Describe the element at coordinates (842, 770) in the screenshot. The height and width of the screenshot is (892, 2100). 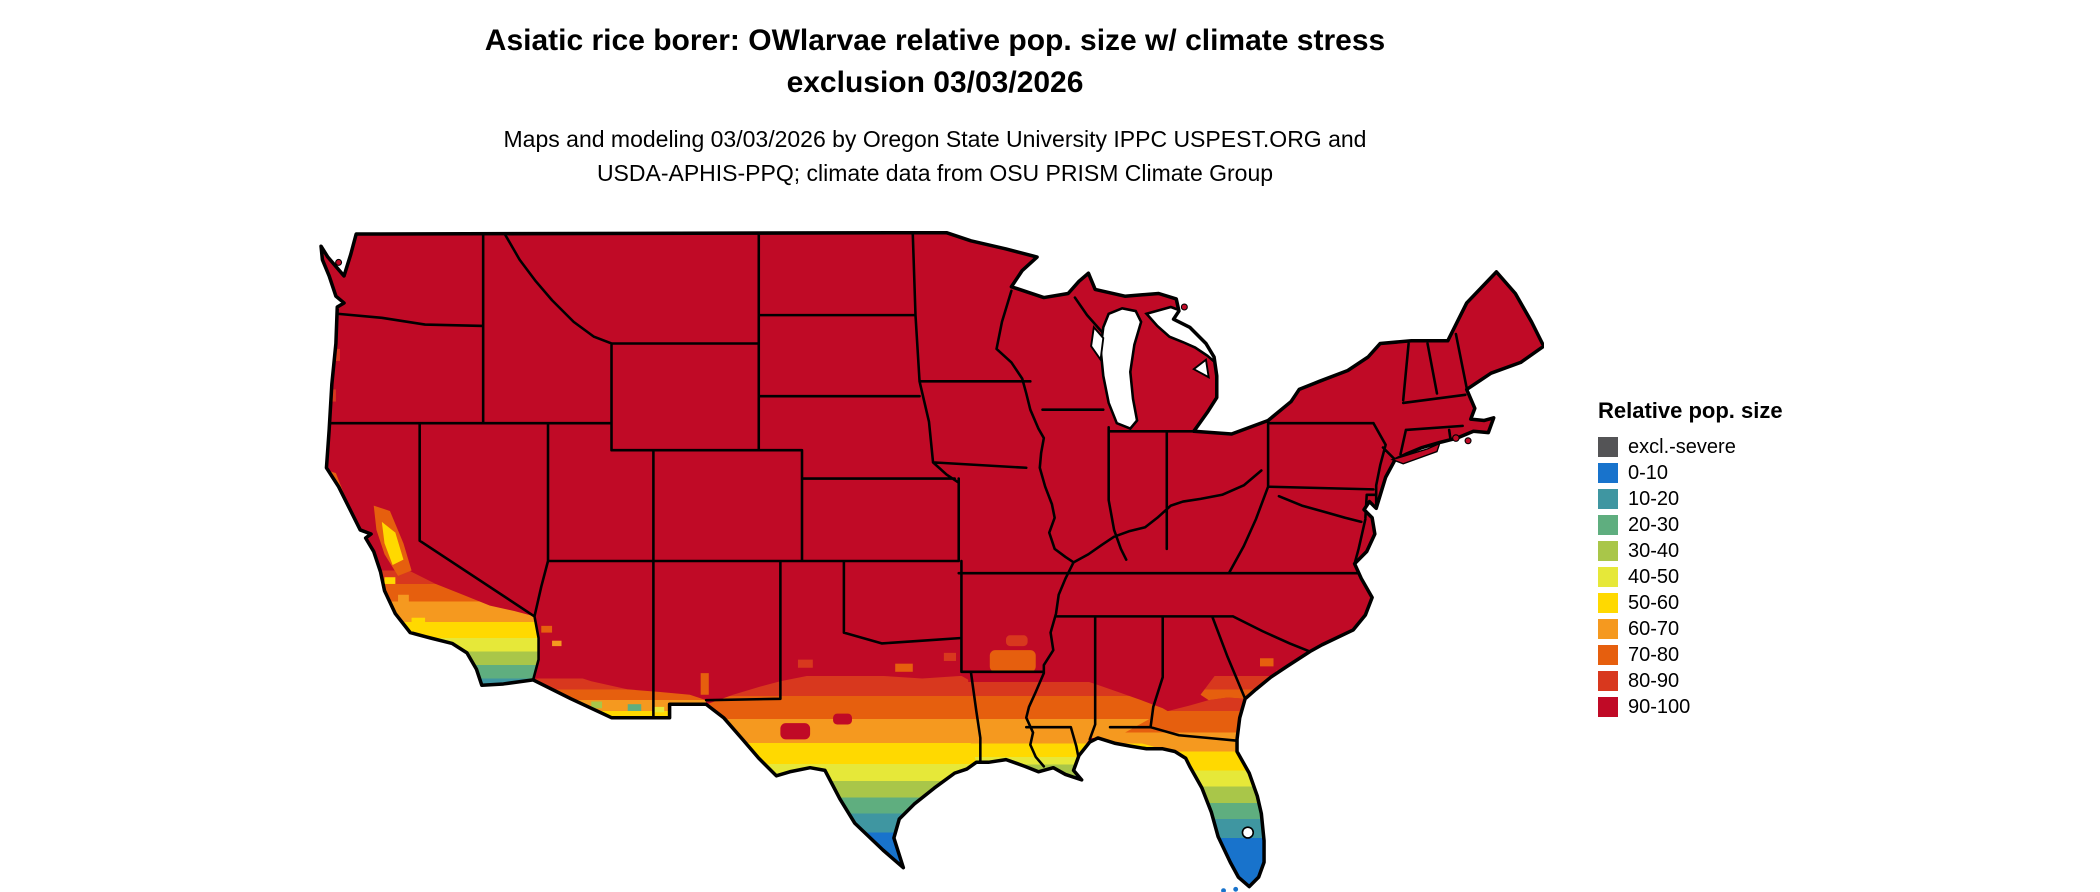
I see `gradient-region-texas` at that location.